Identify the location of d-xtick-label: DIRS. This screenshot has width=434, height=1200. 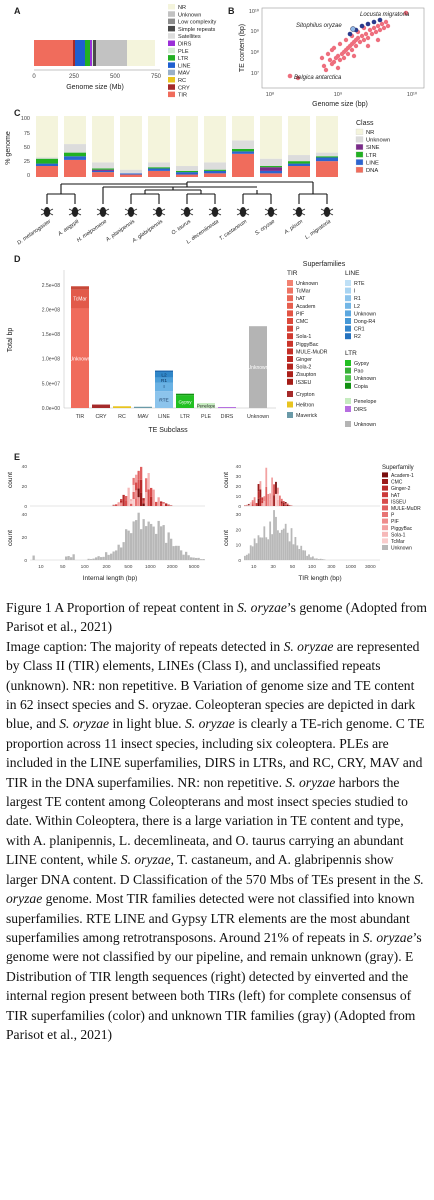
(227, 417).